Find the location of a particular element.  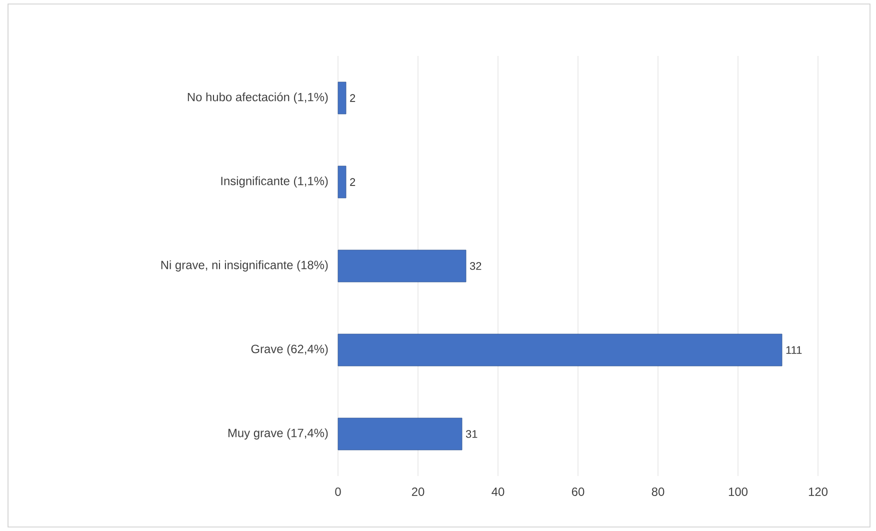

x-tick-label: 80 is located at coordinates (658, 492).